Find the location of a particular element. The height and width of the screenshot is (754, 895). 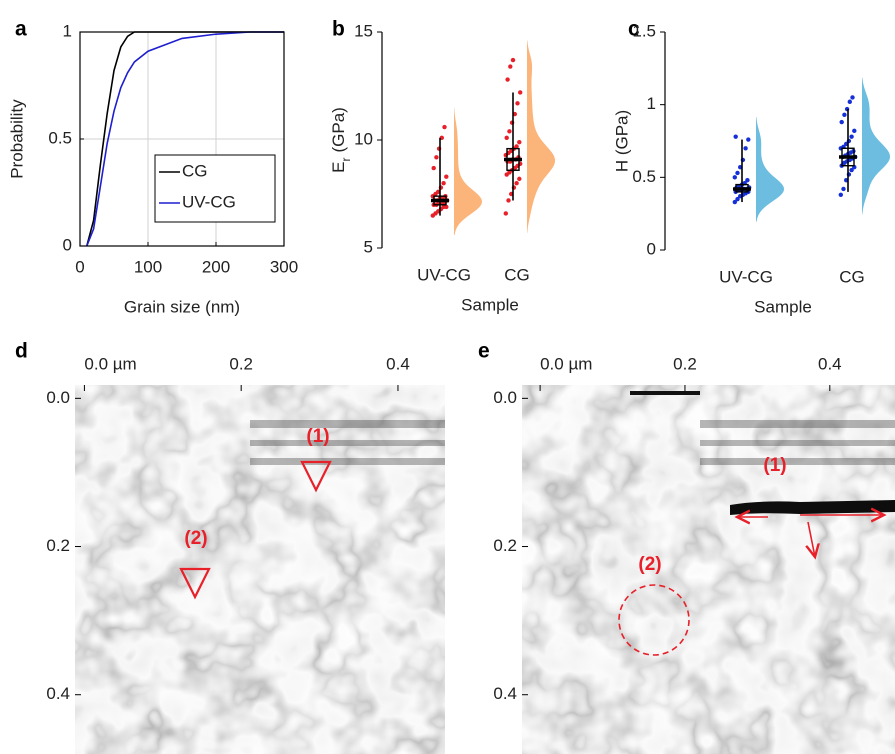

x-tick-label: 100 is located at coordinates (148, 266).